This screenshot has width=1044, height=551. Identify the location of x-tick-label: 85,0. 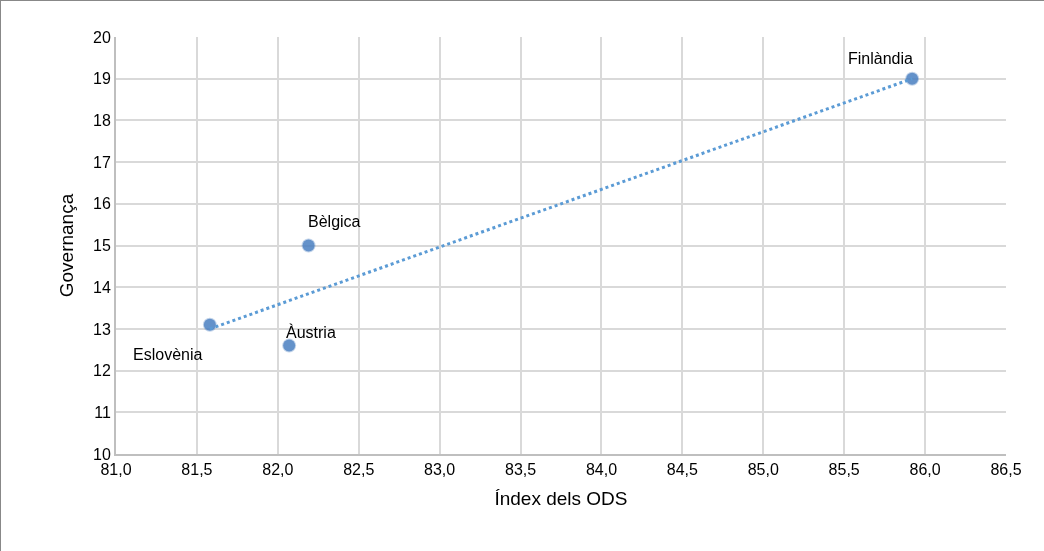
(763, 470).